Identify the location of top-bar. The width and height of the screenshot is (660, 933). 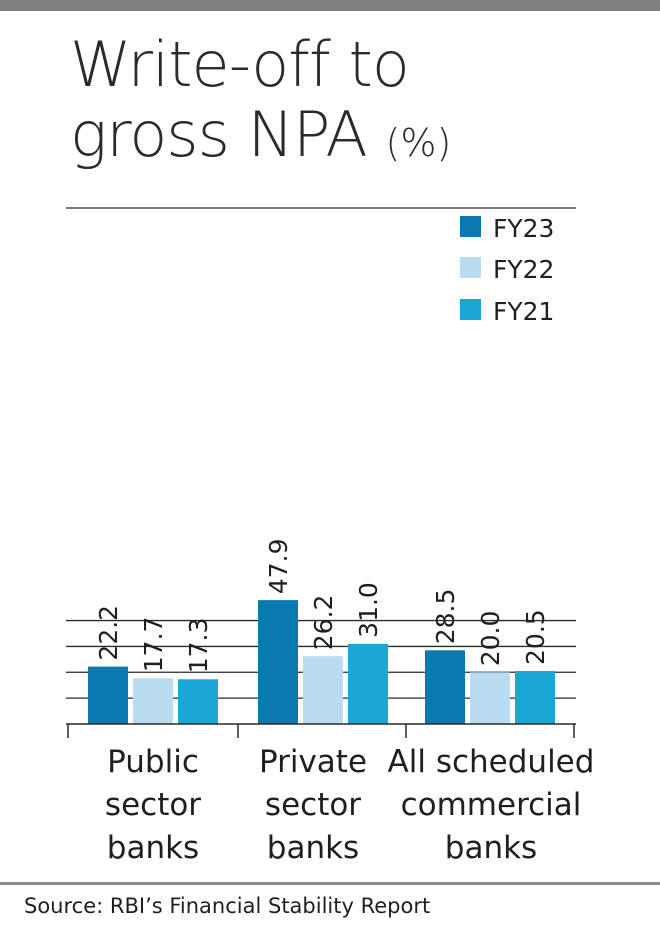
(330, 5).